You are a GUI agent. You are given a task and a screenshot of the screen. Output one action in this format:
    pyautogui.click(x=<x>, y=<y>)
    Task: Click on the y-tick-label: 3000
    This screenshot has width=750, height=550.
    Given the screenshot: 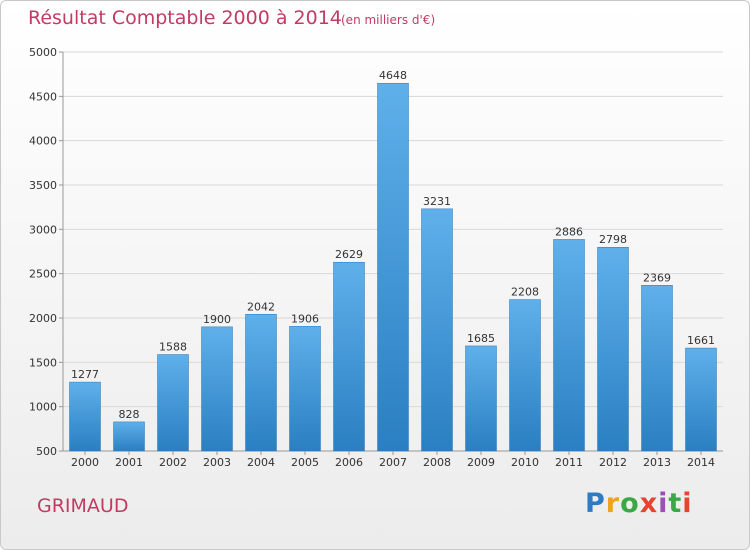 What is the action you would take?
    pyautogui.click(x=43, y=229)
    